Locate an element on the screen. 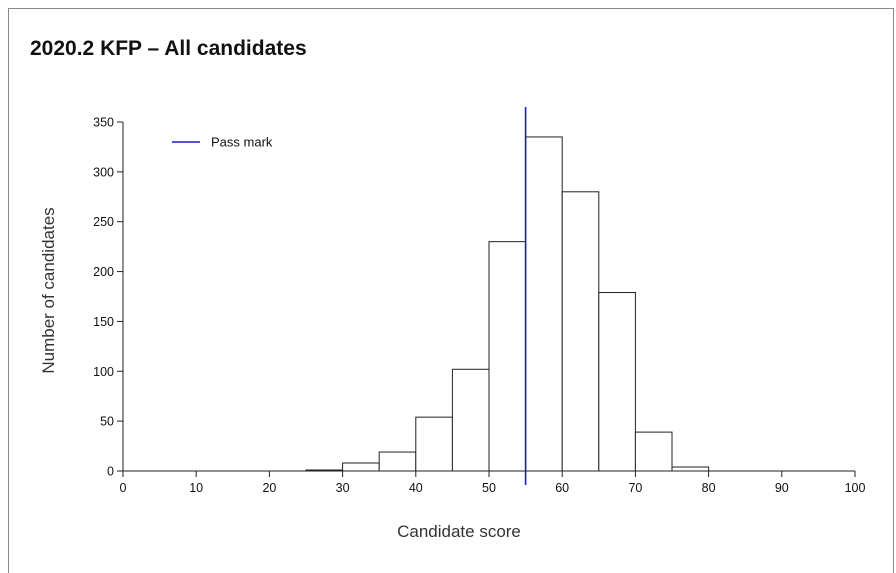  x-tick-label: 10 is located at coordinates (196, 488).